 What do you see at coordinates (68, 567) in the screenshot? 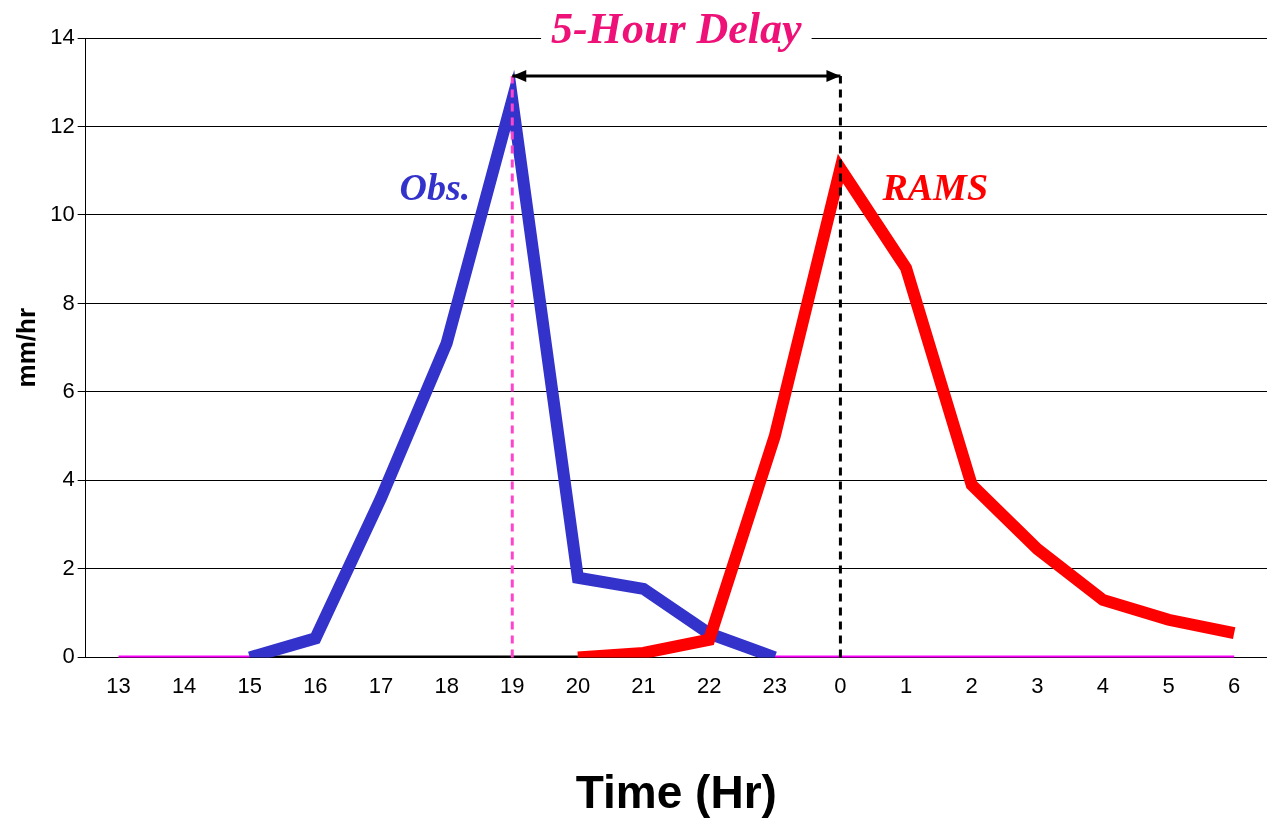
I see `y-tick-label: 2` at bounding box center [68, 567].